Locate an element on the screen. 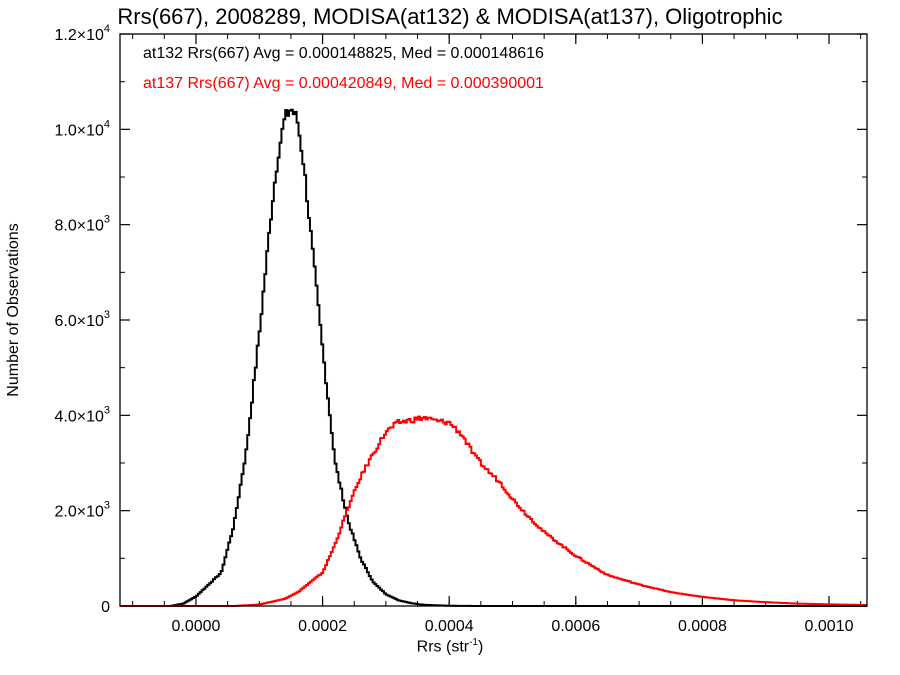 This screenshot has width=900, height=675. y-tick-mantissa: 2.0×10 is located at coordinates (78, 512).